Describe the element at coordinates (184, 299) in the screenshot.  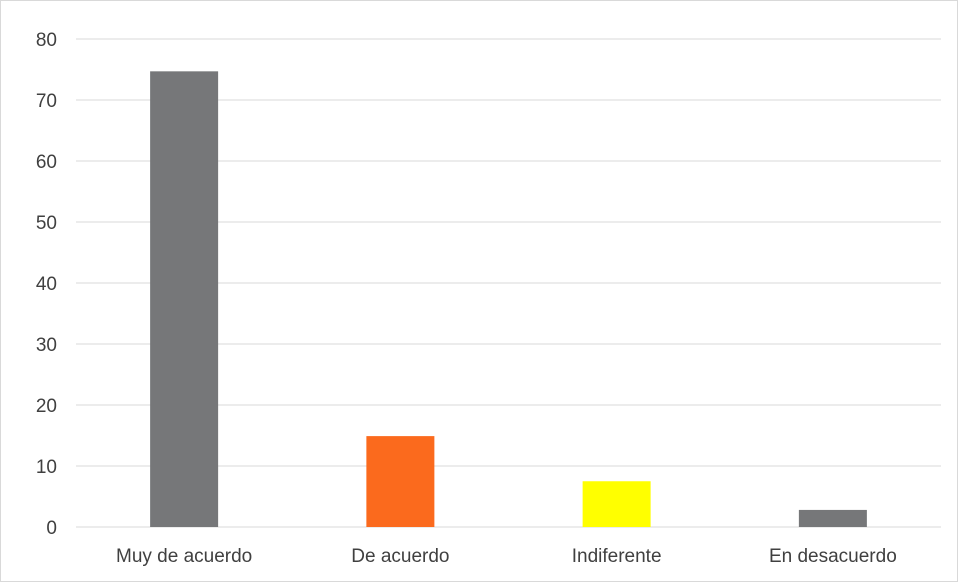
I see `bar-muy-de-acuerdo` at that location.